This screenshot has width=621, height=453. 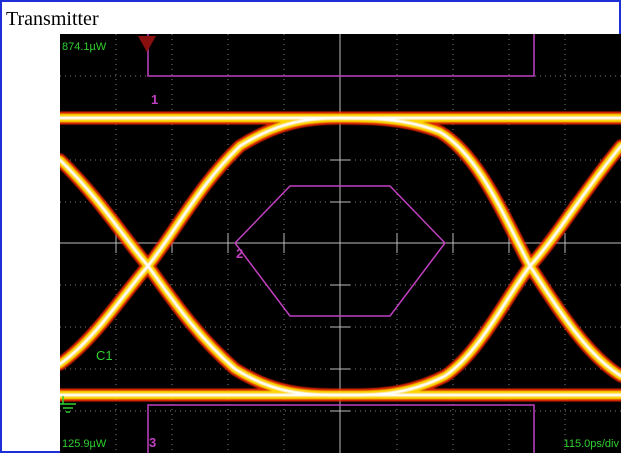 I want to click on ground-icon, so click(x=68, y=404).